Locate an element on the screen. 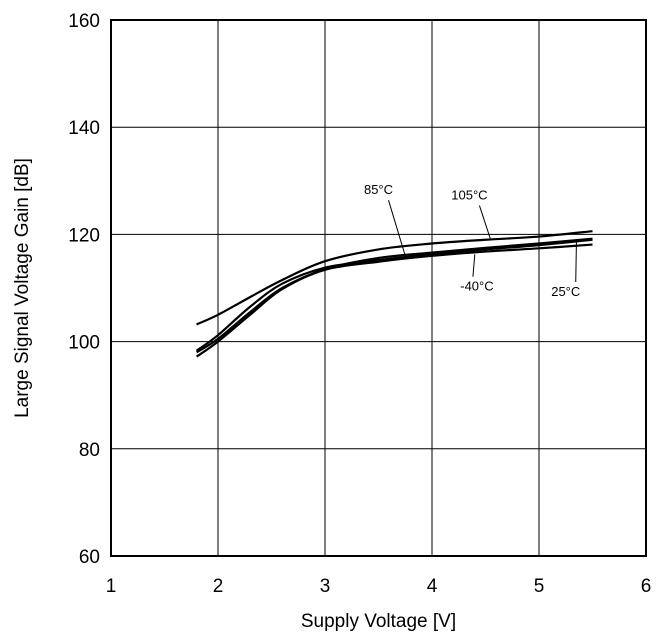 This screenshot has width=660, height=636. x-tick-label: 1 is located at coordinates (111, 586).